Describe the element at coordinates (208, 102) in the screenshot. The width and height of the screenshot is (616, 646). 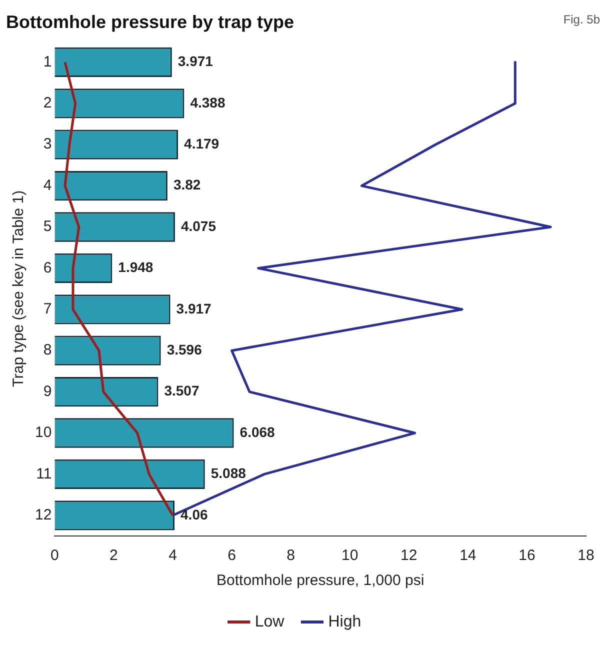
I see `data-label: 4.388` at that location.